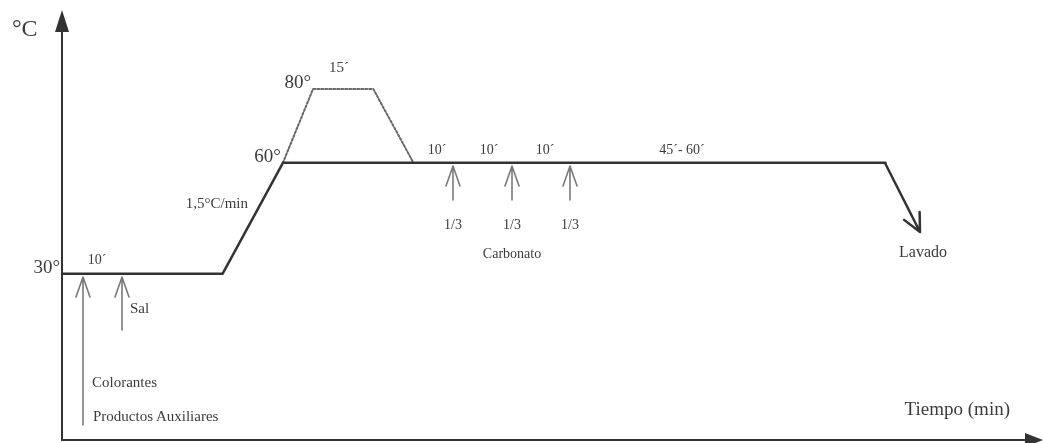 The height and width of the screenshot is (443, 1043). I want to click on annotation: 15´, so click(339, 66).